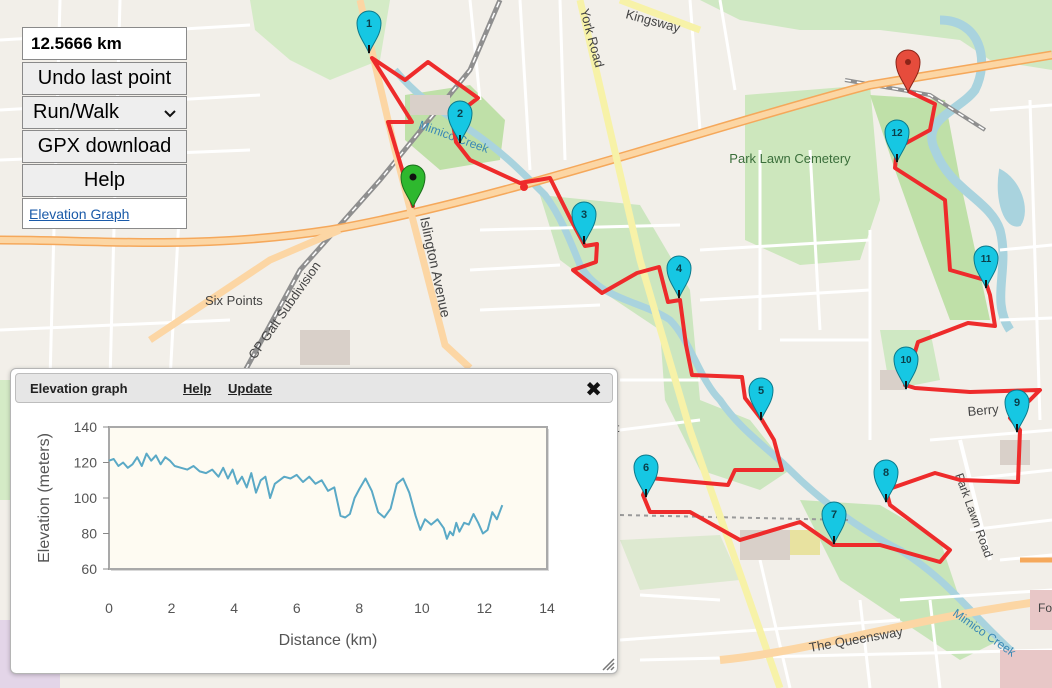 This screenshot has width=1052, height=688. What do you see at coordinates (104, 43) in the screenshot?
I see `distance-readout: 12.5666 km` at bounding box center [104, 43].